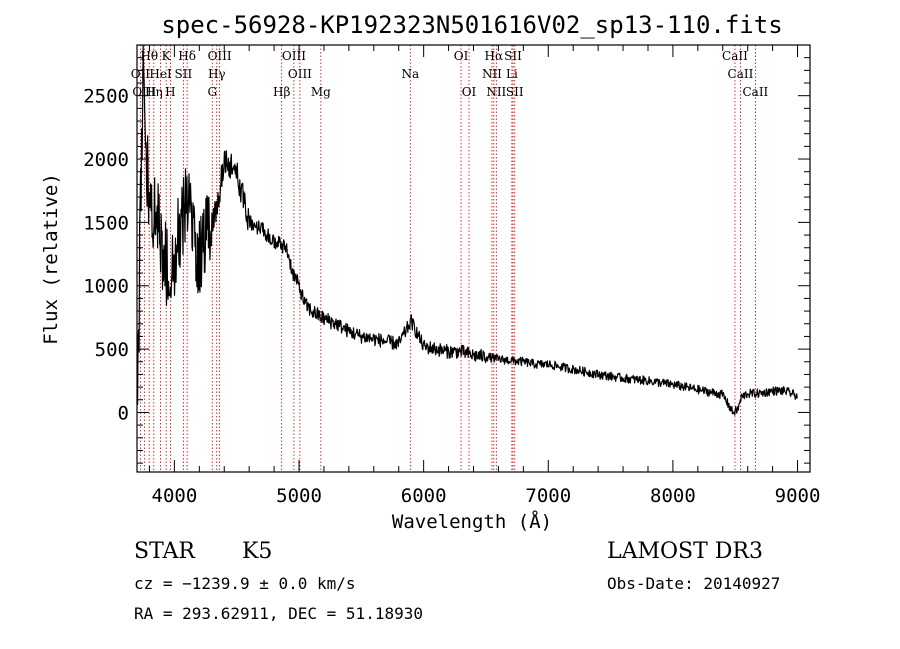  What do you see at coordinates (424, 496) in the screenshot?
I see `x-tick-label: 6000` at bounding box center [424, 496].